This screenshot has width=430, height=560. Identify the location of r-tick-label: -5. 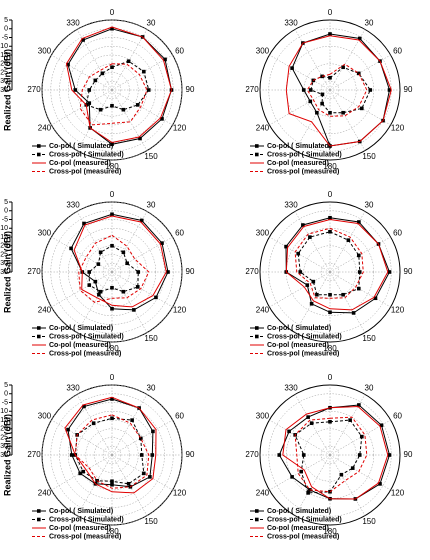
(5, 219).